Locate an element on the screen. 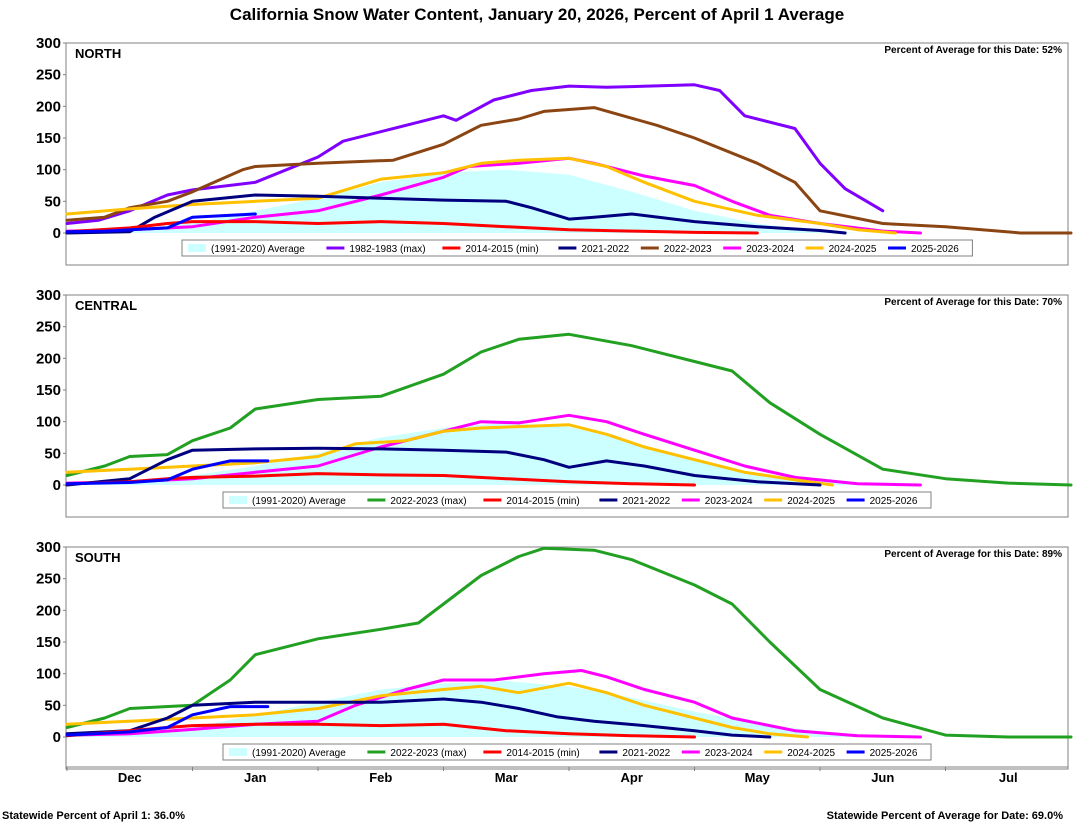 The width and height of the screenshot is (1075, 830). x-tick-label: May is located at coordinates (758, 777).